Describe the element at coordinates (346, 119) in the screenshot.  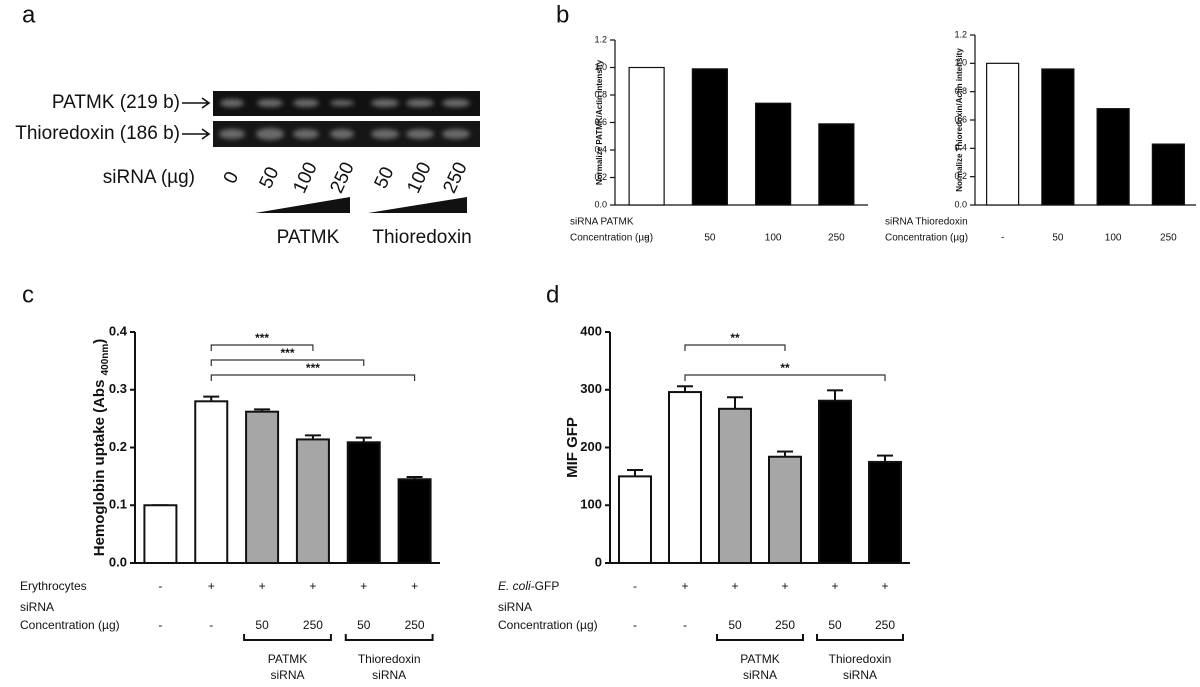
I see `gel` at that location.